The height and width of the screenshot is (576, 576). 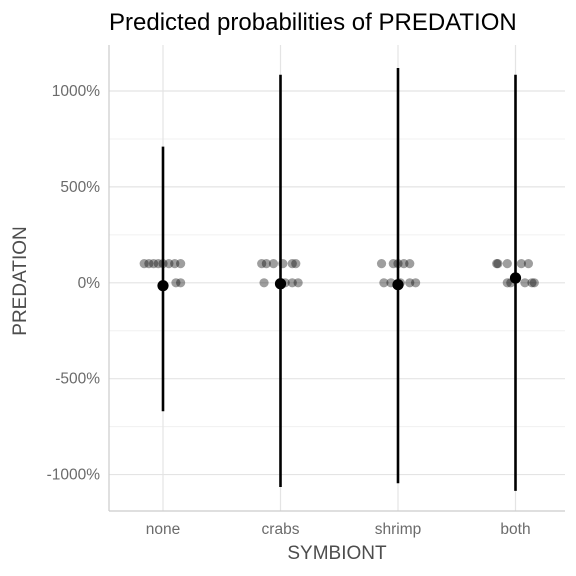 I want to click on y-tick-label: -1000%, so click(x=74, y=475).